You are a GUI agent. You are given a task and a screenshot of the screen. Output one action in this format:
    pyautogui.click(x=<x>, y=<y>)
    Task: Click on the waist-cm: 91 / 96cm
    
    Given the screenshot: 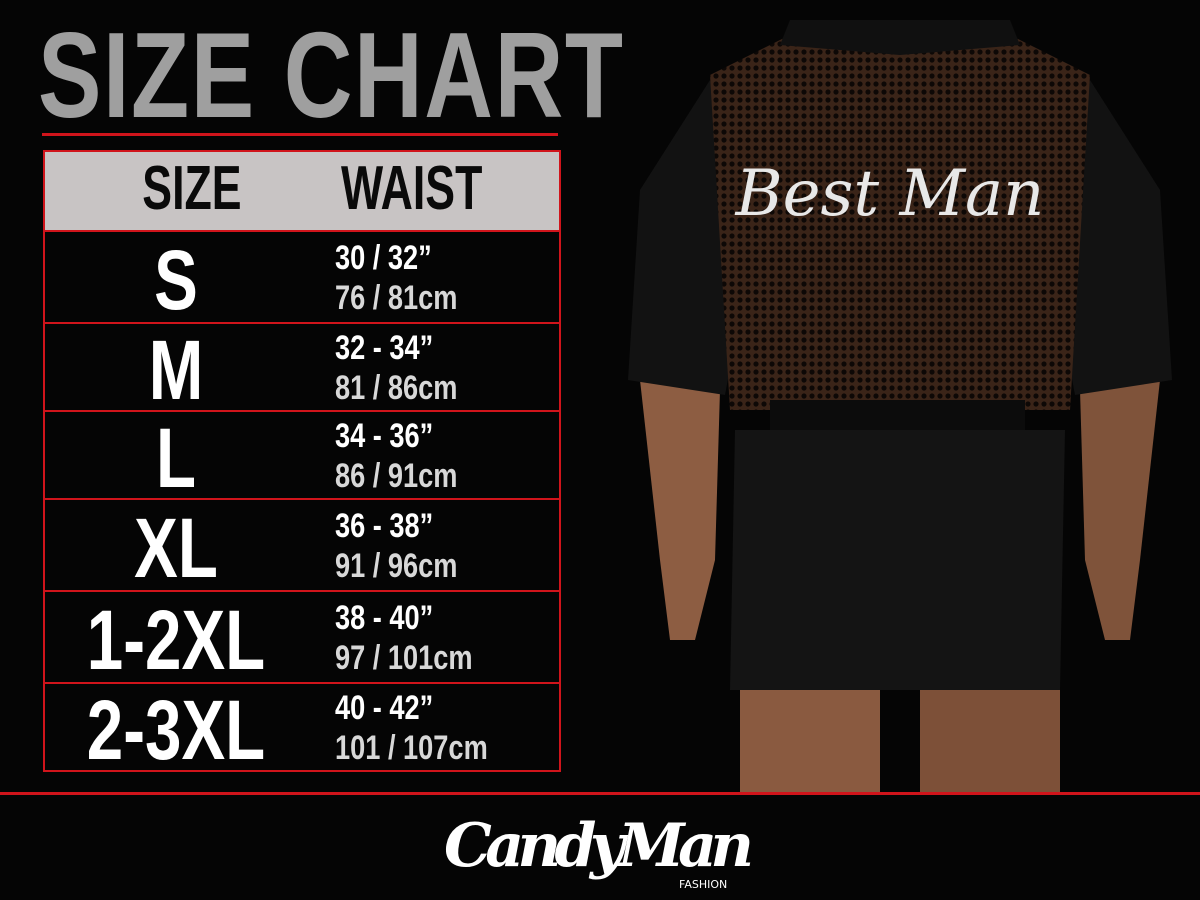 What is the action you would take?
    pyautogui.click(x=396, y=566)
    